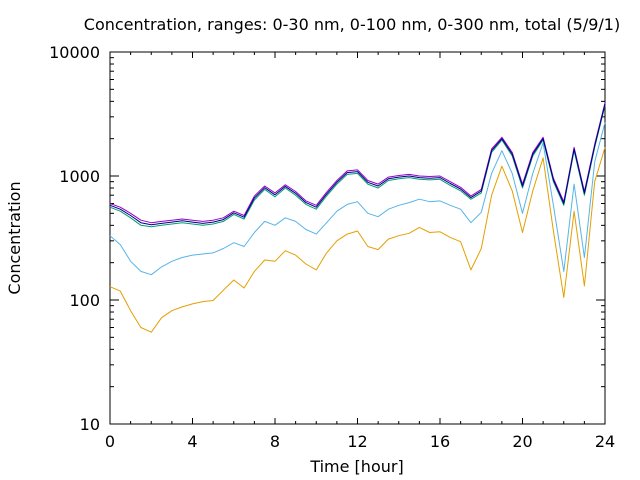 The image size is (640, 480). What do you see at coordinates (522, 441) in the screenshot?
I see `x-tick-label: 20` at bounding box center [522, 441].